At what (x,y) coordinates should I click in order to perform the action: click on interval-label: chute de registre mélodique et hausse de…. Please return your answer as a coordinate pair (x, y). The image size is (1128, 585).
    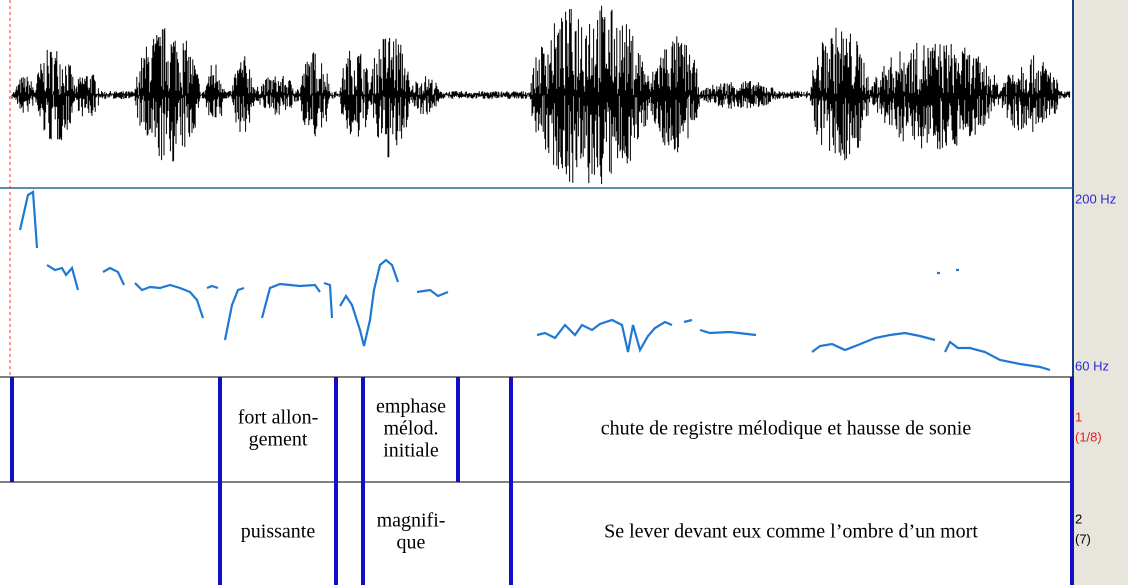
    Looking at the image, I should click on (786, 429).